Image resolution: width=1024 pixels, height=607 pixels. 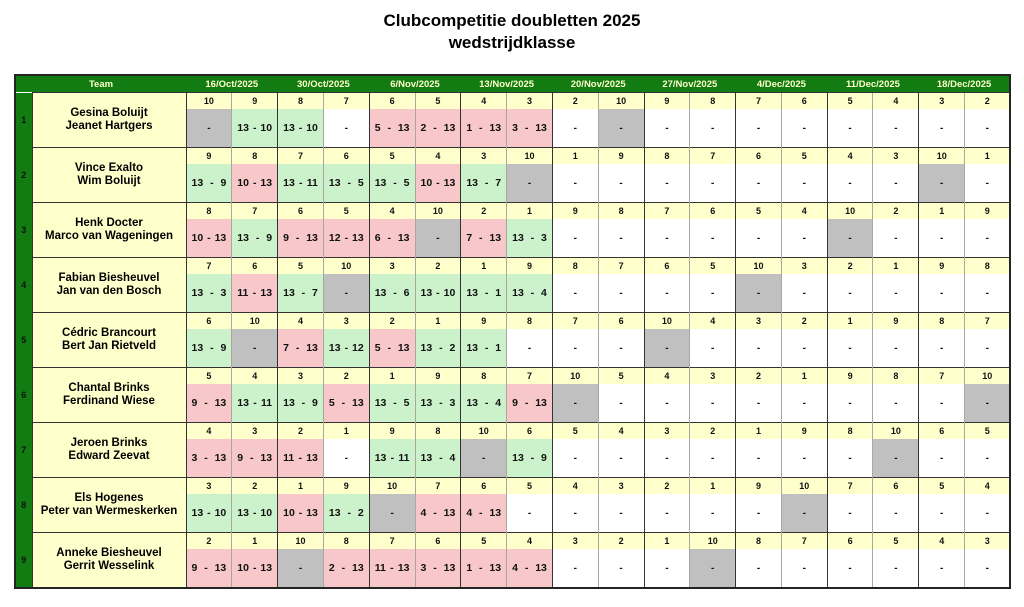 What do you see at coordinates (406, 293) in the screenshot?
I see `score-right: 6` at bounding box center [406, 293].